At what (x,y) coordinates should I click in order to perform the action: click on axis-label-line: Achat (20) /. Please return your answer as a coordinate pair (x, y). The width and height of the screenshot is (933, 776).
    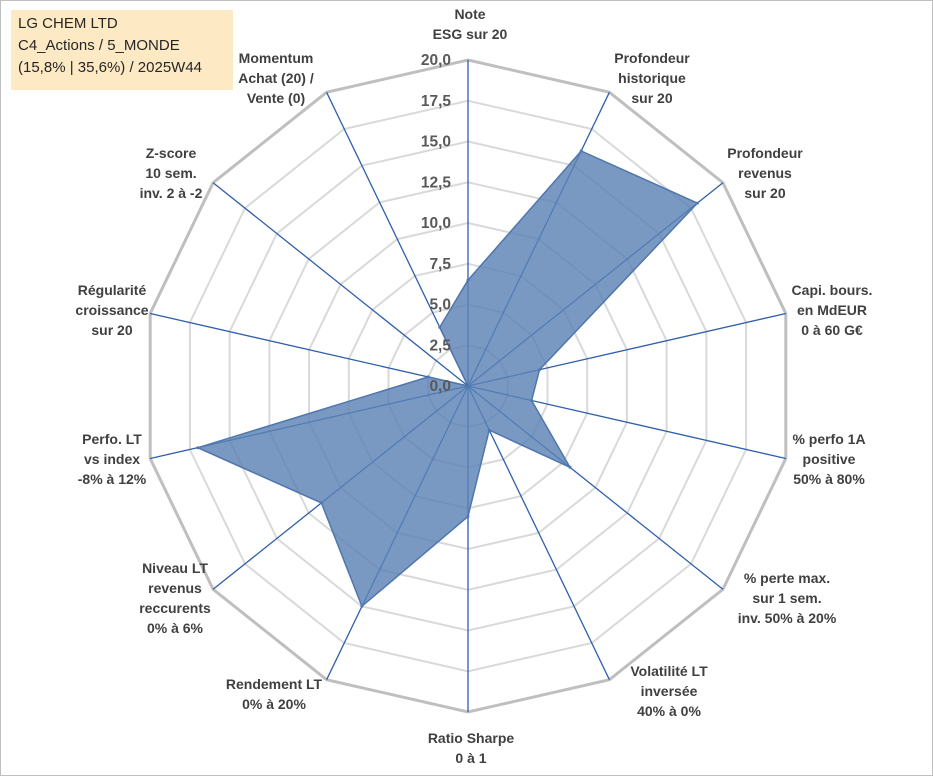
    Looking at the image, I should click on (276, 78).